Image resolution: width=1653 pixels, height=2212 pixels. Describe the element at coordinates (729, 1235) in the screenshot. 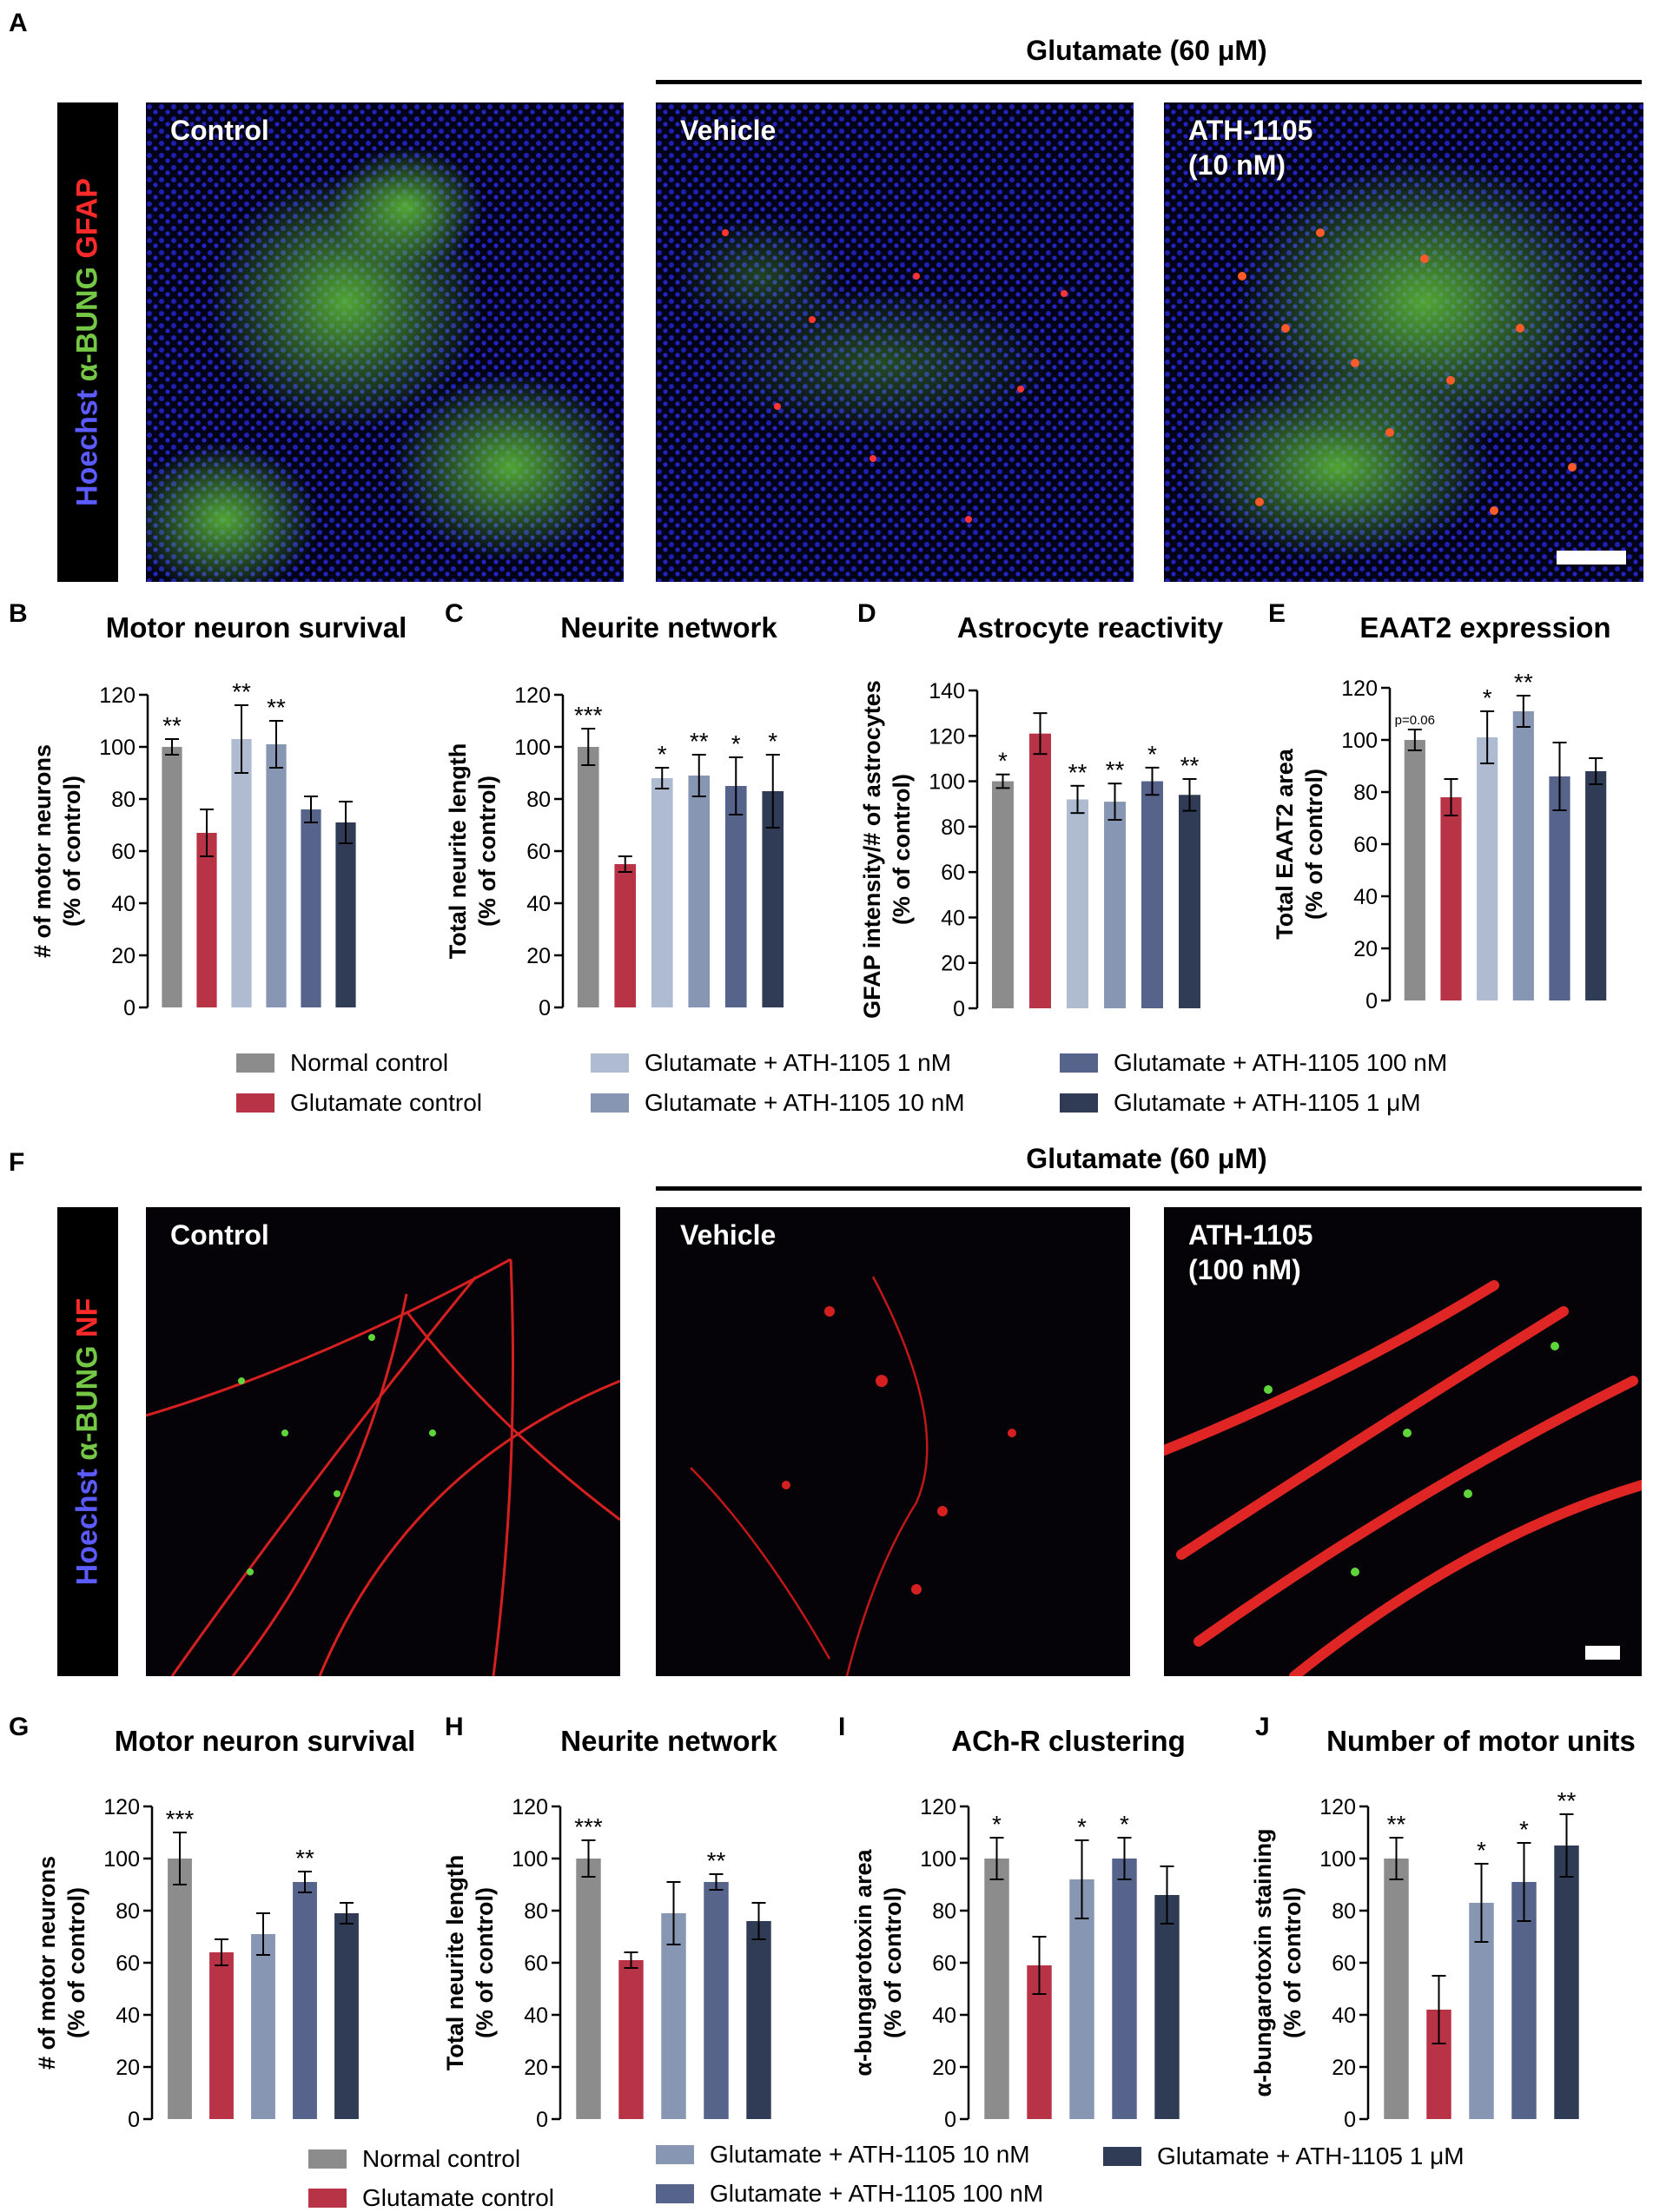

I see `image-label: Vehicle` at that location.